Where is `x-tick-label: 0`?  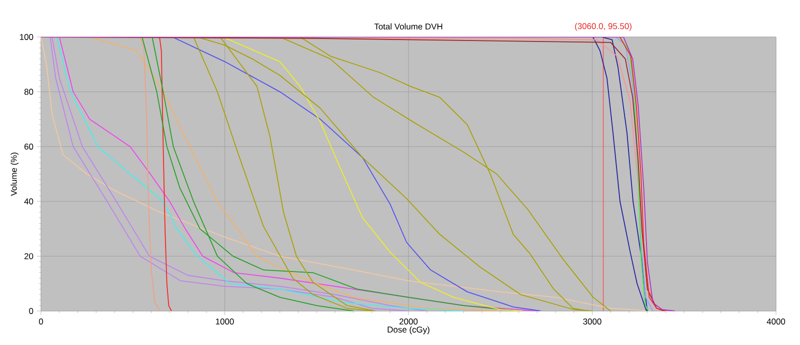
x-tick-label: 0 is located at coordinates (41, 321).